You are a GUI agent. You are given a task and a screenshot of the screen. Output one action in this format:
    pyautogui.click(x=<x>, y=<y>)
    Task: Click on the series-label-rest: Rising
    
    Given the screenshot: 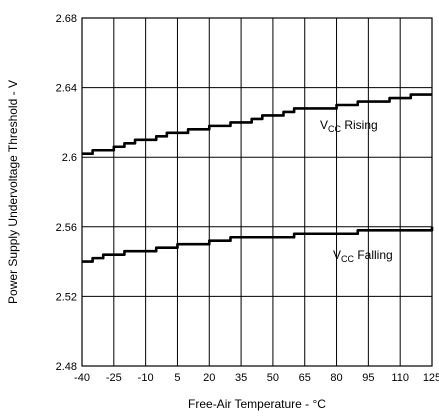 What is the action you would take?
    pyautogui.click(x=359, y=125)
    